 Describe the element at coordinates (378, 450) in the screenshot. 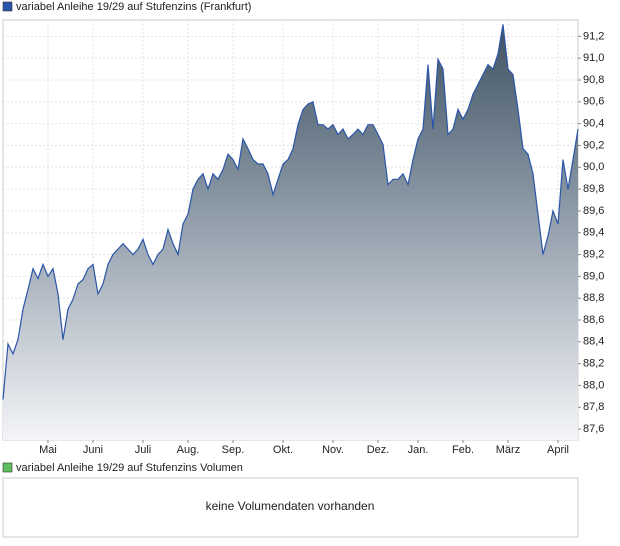

I see `x-tick-label: Dez.` at that location.